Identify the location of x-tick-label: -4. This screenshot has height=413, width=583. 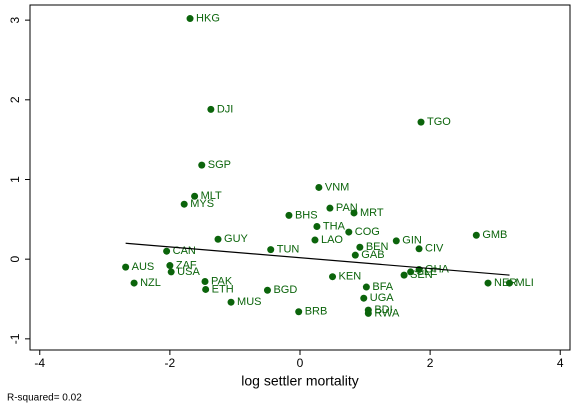
(39, 363).